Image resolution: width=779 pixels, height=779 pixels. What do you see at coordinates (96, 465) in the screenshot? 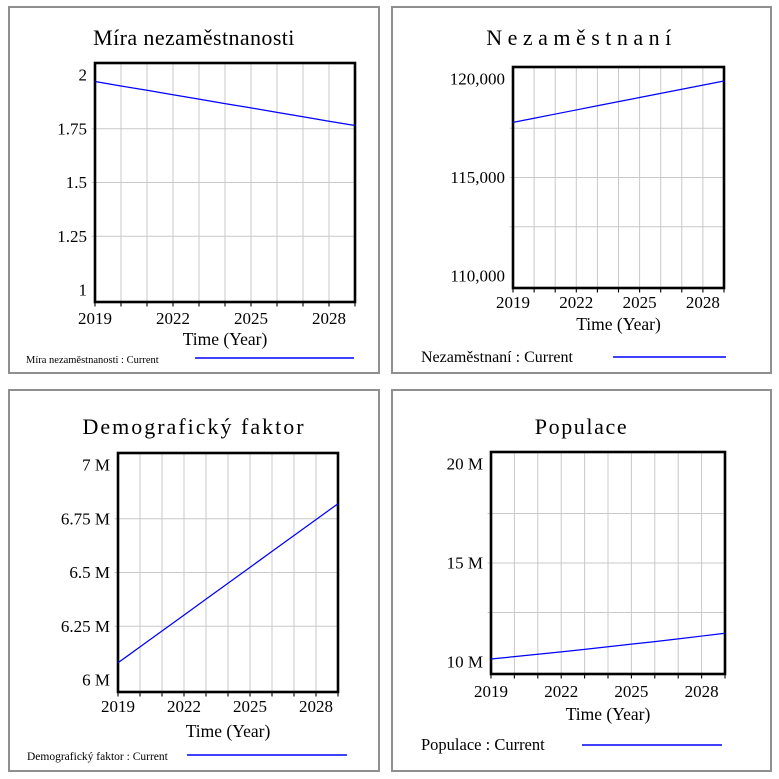
I see `y-axis-tick-label: 7 M` at bounding box center [96, 465].